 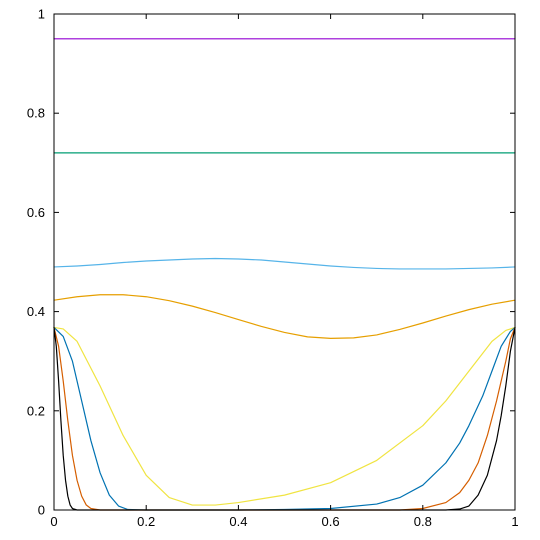 What do you see at coordinates (146, 521) in the screenshot?
I see `x-tick-label: 0.2` at bounding box center [146, 521].